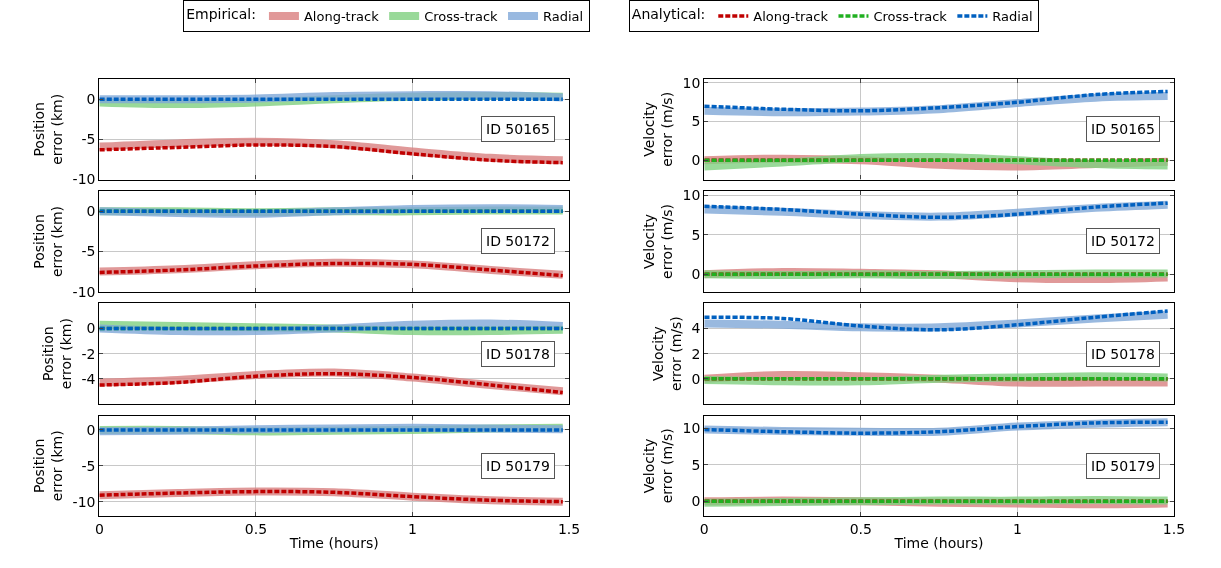 This screenshot has width=1221, height=568. I want to click on y-tick-label: -2, so click(88, 353).